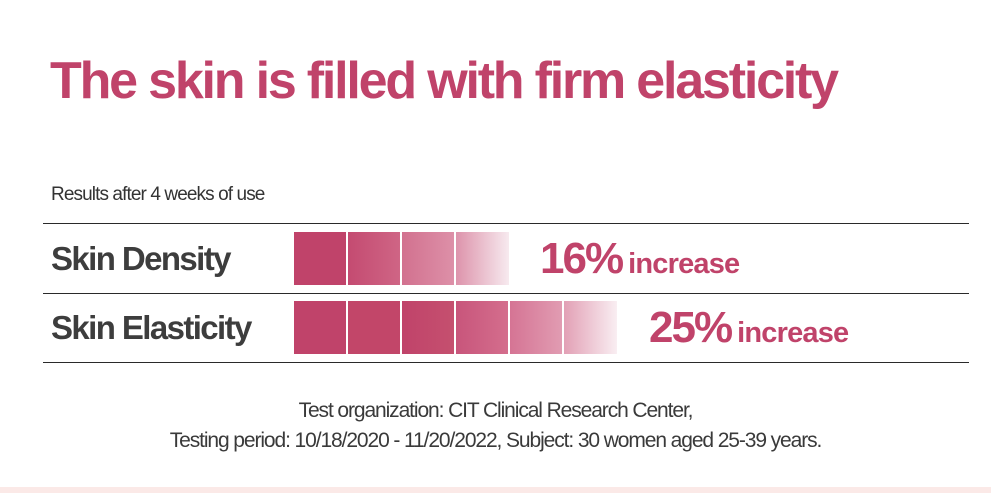  What do you see at coordinates (444, 81) in the screenshot?
I see `page-title: The skin is filled with firm elasticity` at bounding box center [444, 81].